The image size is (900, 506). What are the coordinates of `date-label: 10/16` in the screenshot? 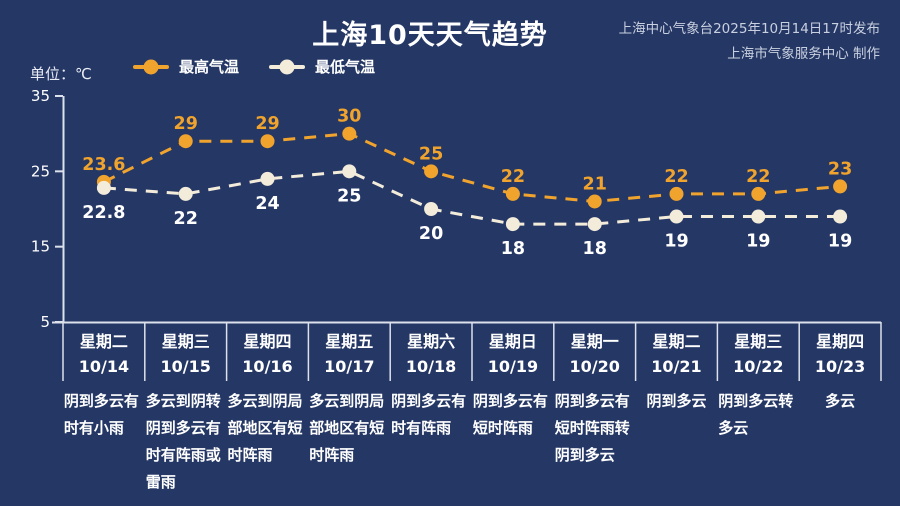 It's located at (267, 366).